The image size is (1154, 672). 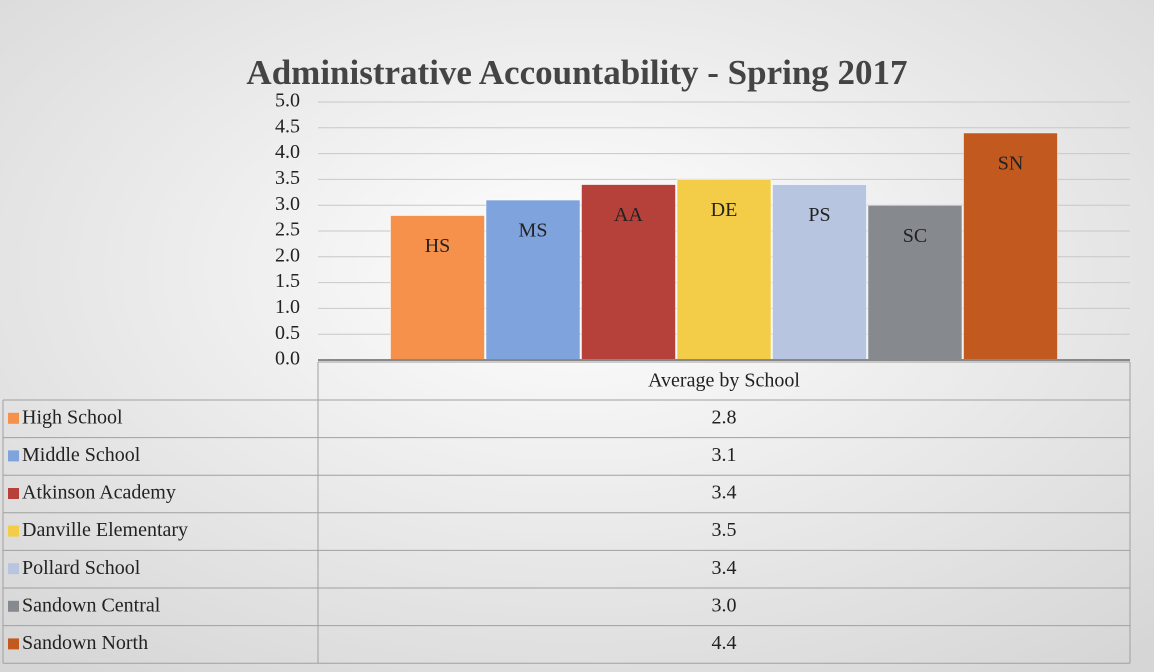 I want to click on y-tick-label: 5.0, so click(x=287, y=101).